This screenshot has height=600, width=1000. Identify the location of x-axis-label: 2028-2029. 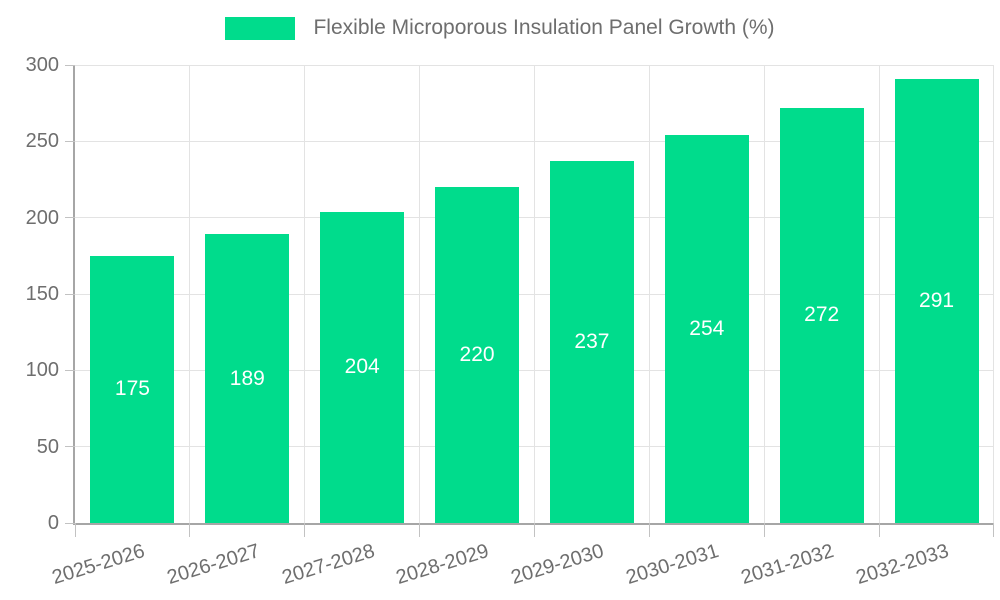
(442, 564).